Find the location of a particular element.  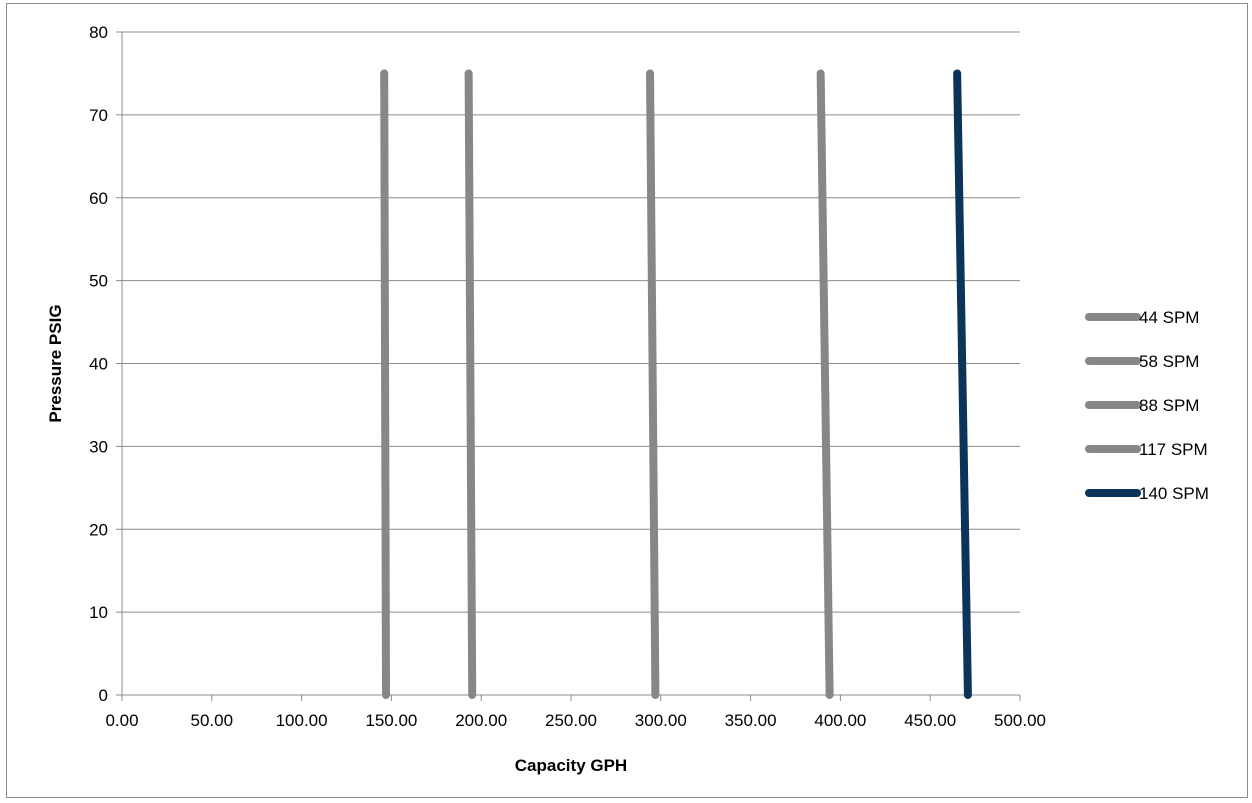

y-tick-label: 50 is located at coordinates (98, 281).